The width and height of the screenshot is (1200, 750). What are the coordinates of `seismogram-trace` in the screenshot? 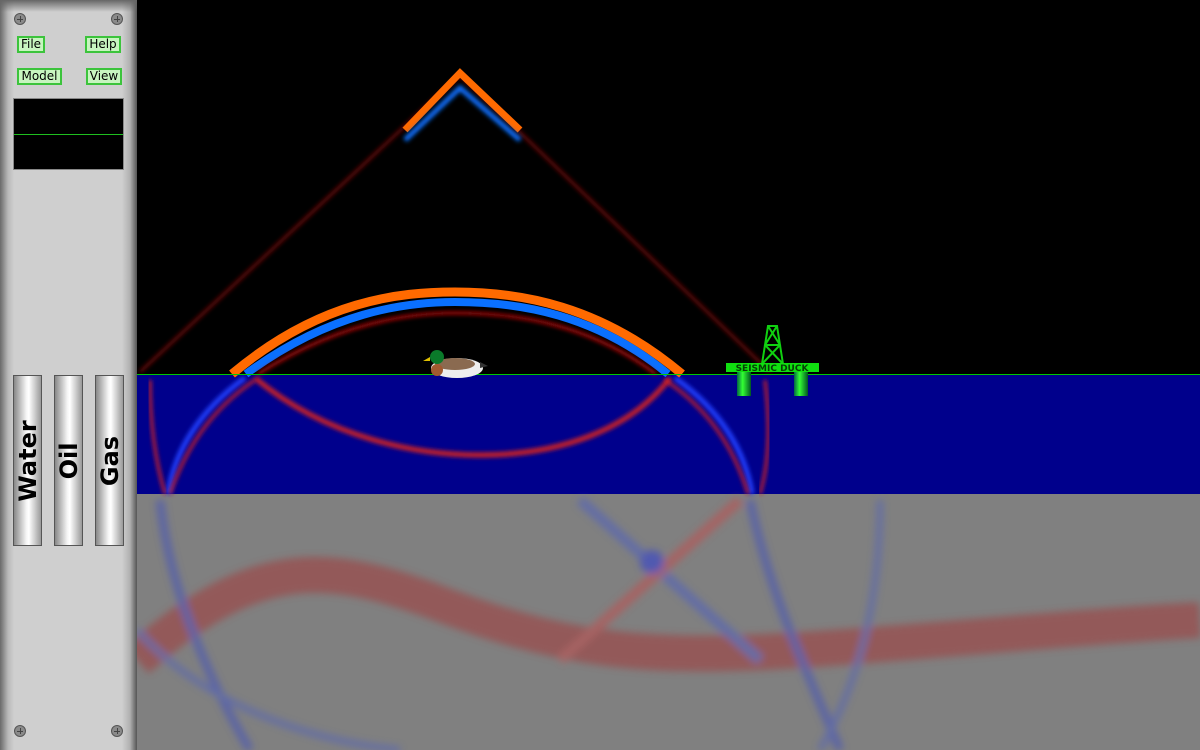 It's located at (68, 134).